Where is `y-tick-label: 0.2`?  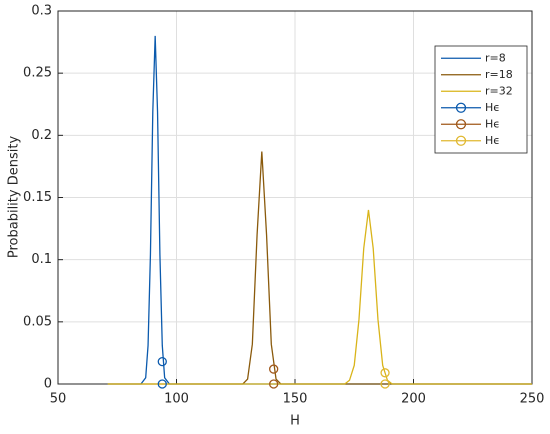 y-tick-label: 0.2 is located at coordinates (41, 135).